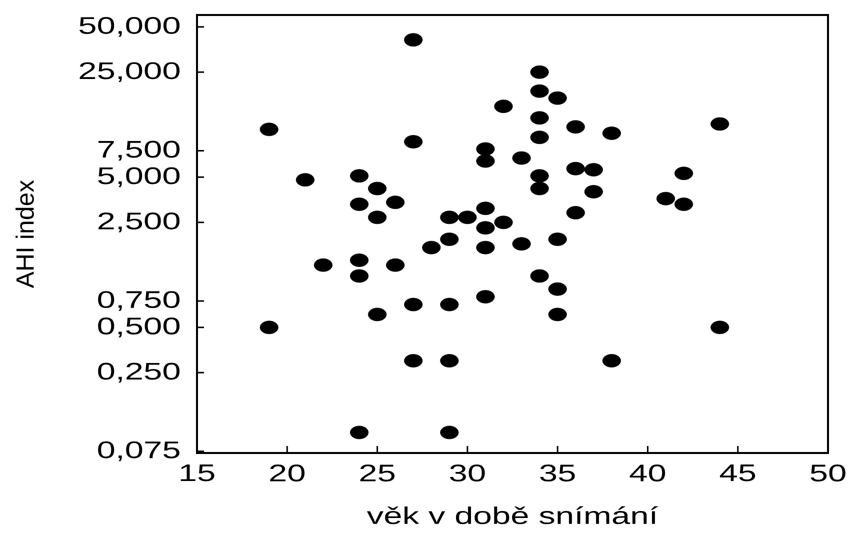 The width and height of the screenshot is (849, 536). I want to click on y-tick-label: 7,500, so click(139, 150).